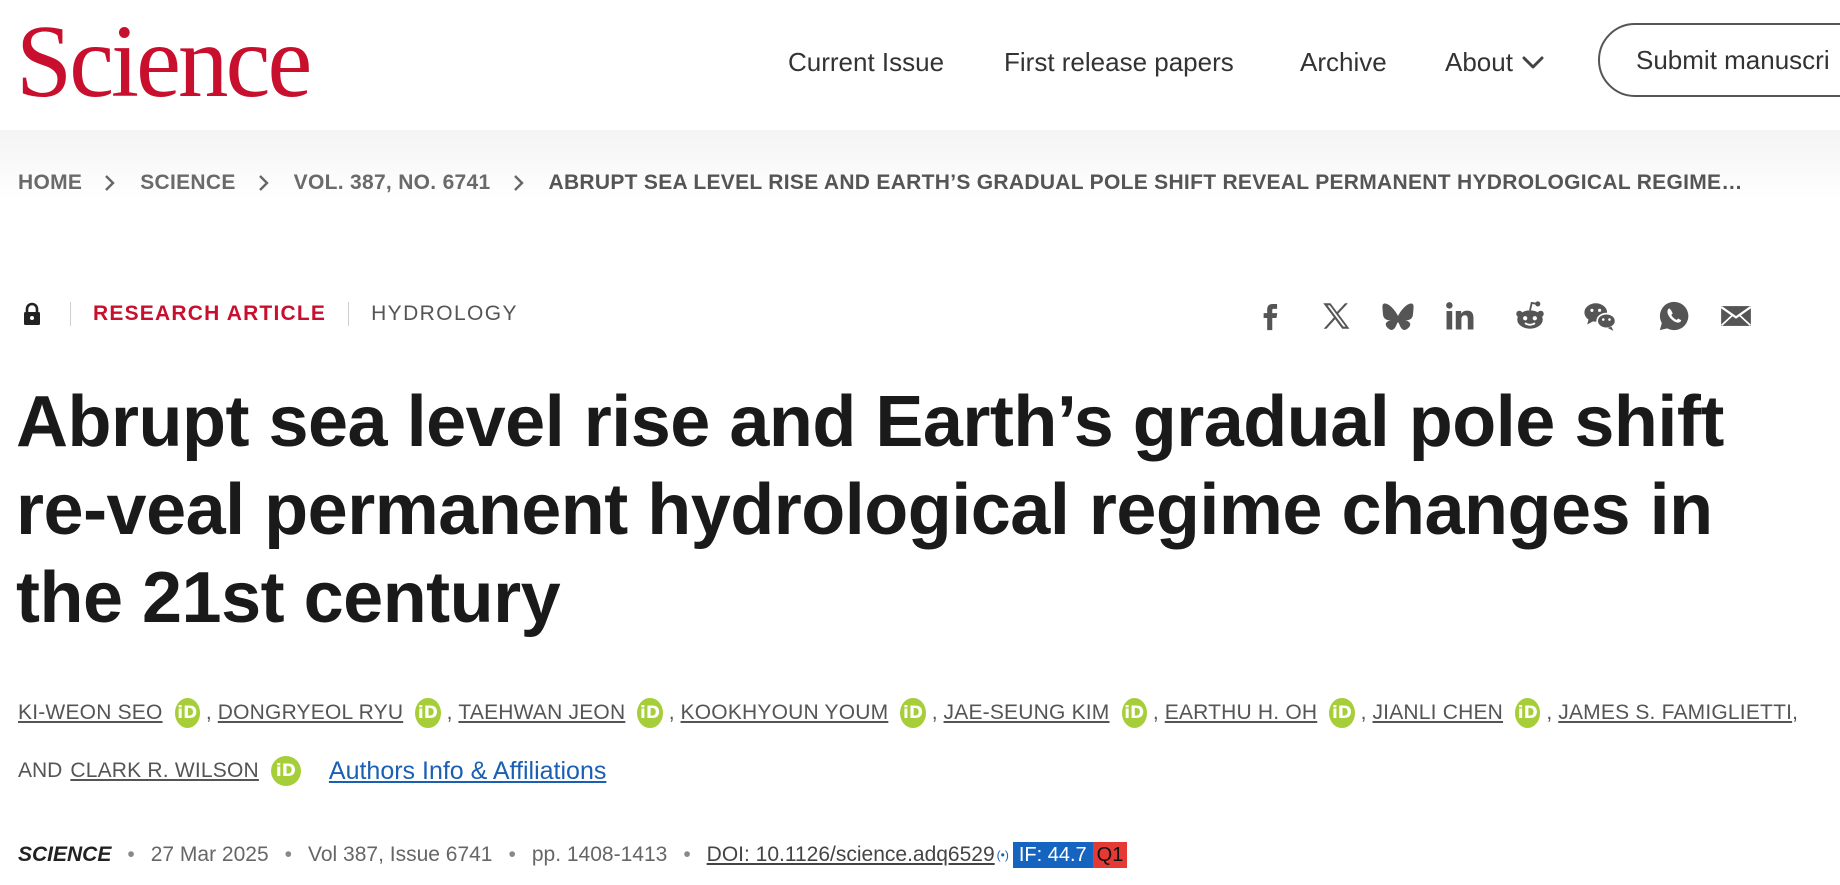 The image size is (1840, 885). Describe the element at coordinates (90, 712) in the screenshot. I see `author-link: KI-WEON SEO` at that location.